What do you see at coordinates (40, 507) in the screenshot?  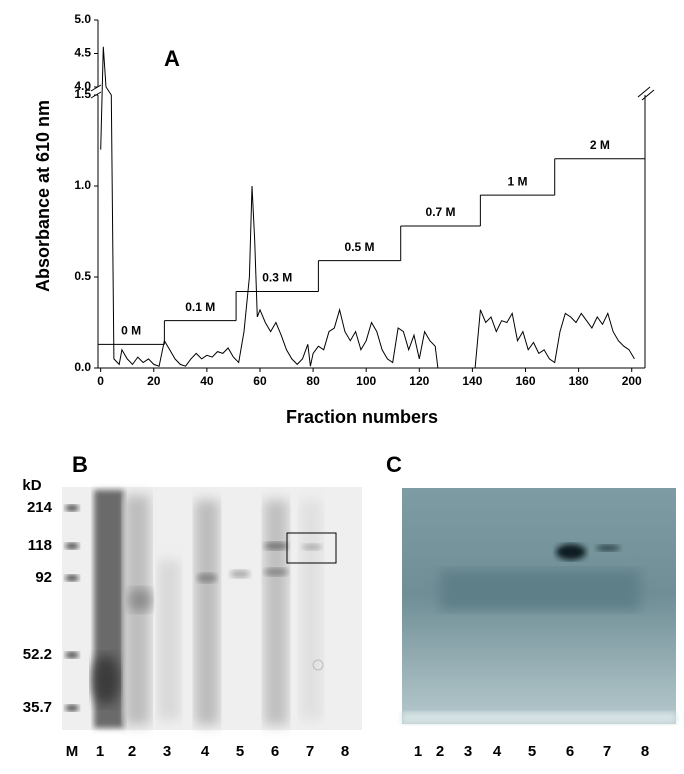 I see `marker-label: 214` at bounding box center [40, 507].